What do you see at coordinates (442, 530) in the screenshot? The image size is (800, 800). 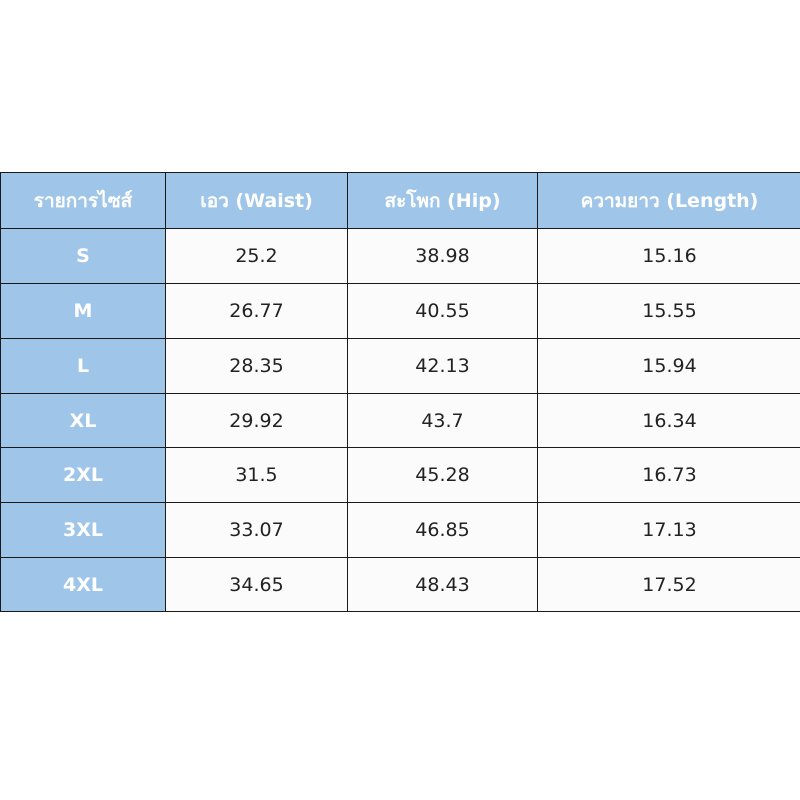 I see `value-cell: 46.85` at bounding box center [442, 530].